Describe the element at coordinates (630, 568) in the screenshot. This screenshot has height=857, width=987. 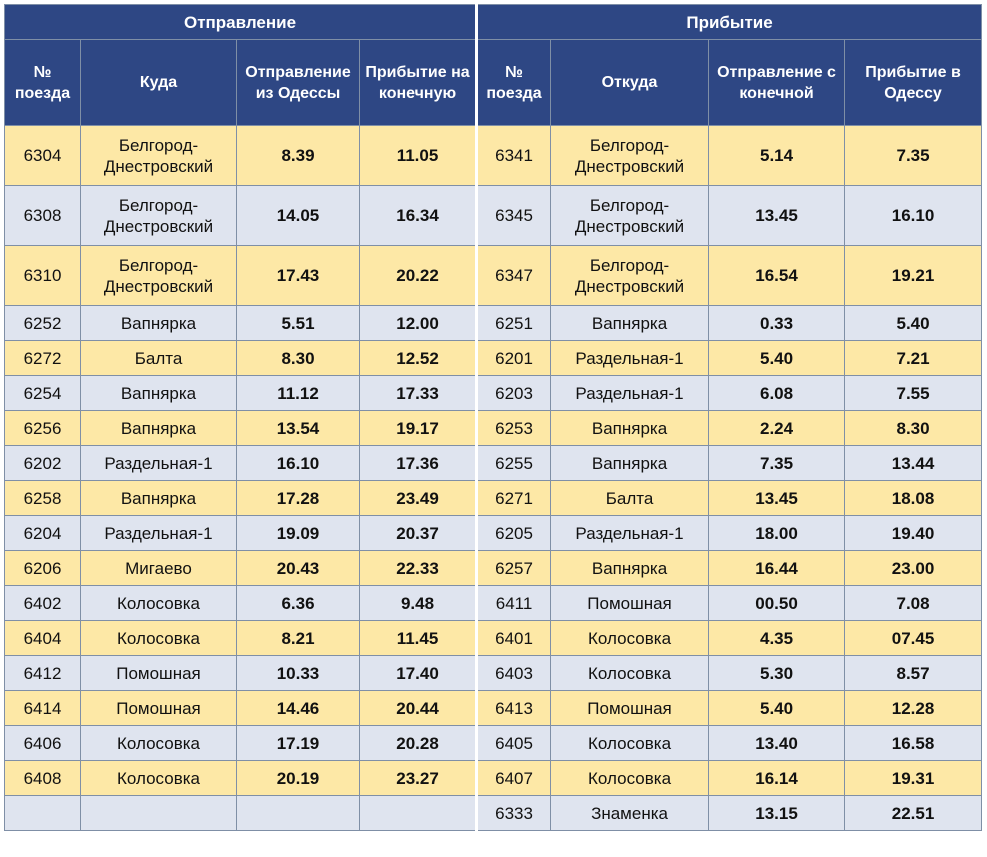
I see `cell-origin: Вапнярка` at that location.